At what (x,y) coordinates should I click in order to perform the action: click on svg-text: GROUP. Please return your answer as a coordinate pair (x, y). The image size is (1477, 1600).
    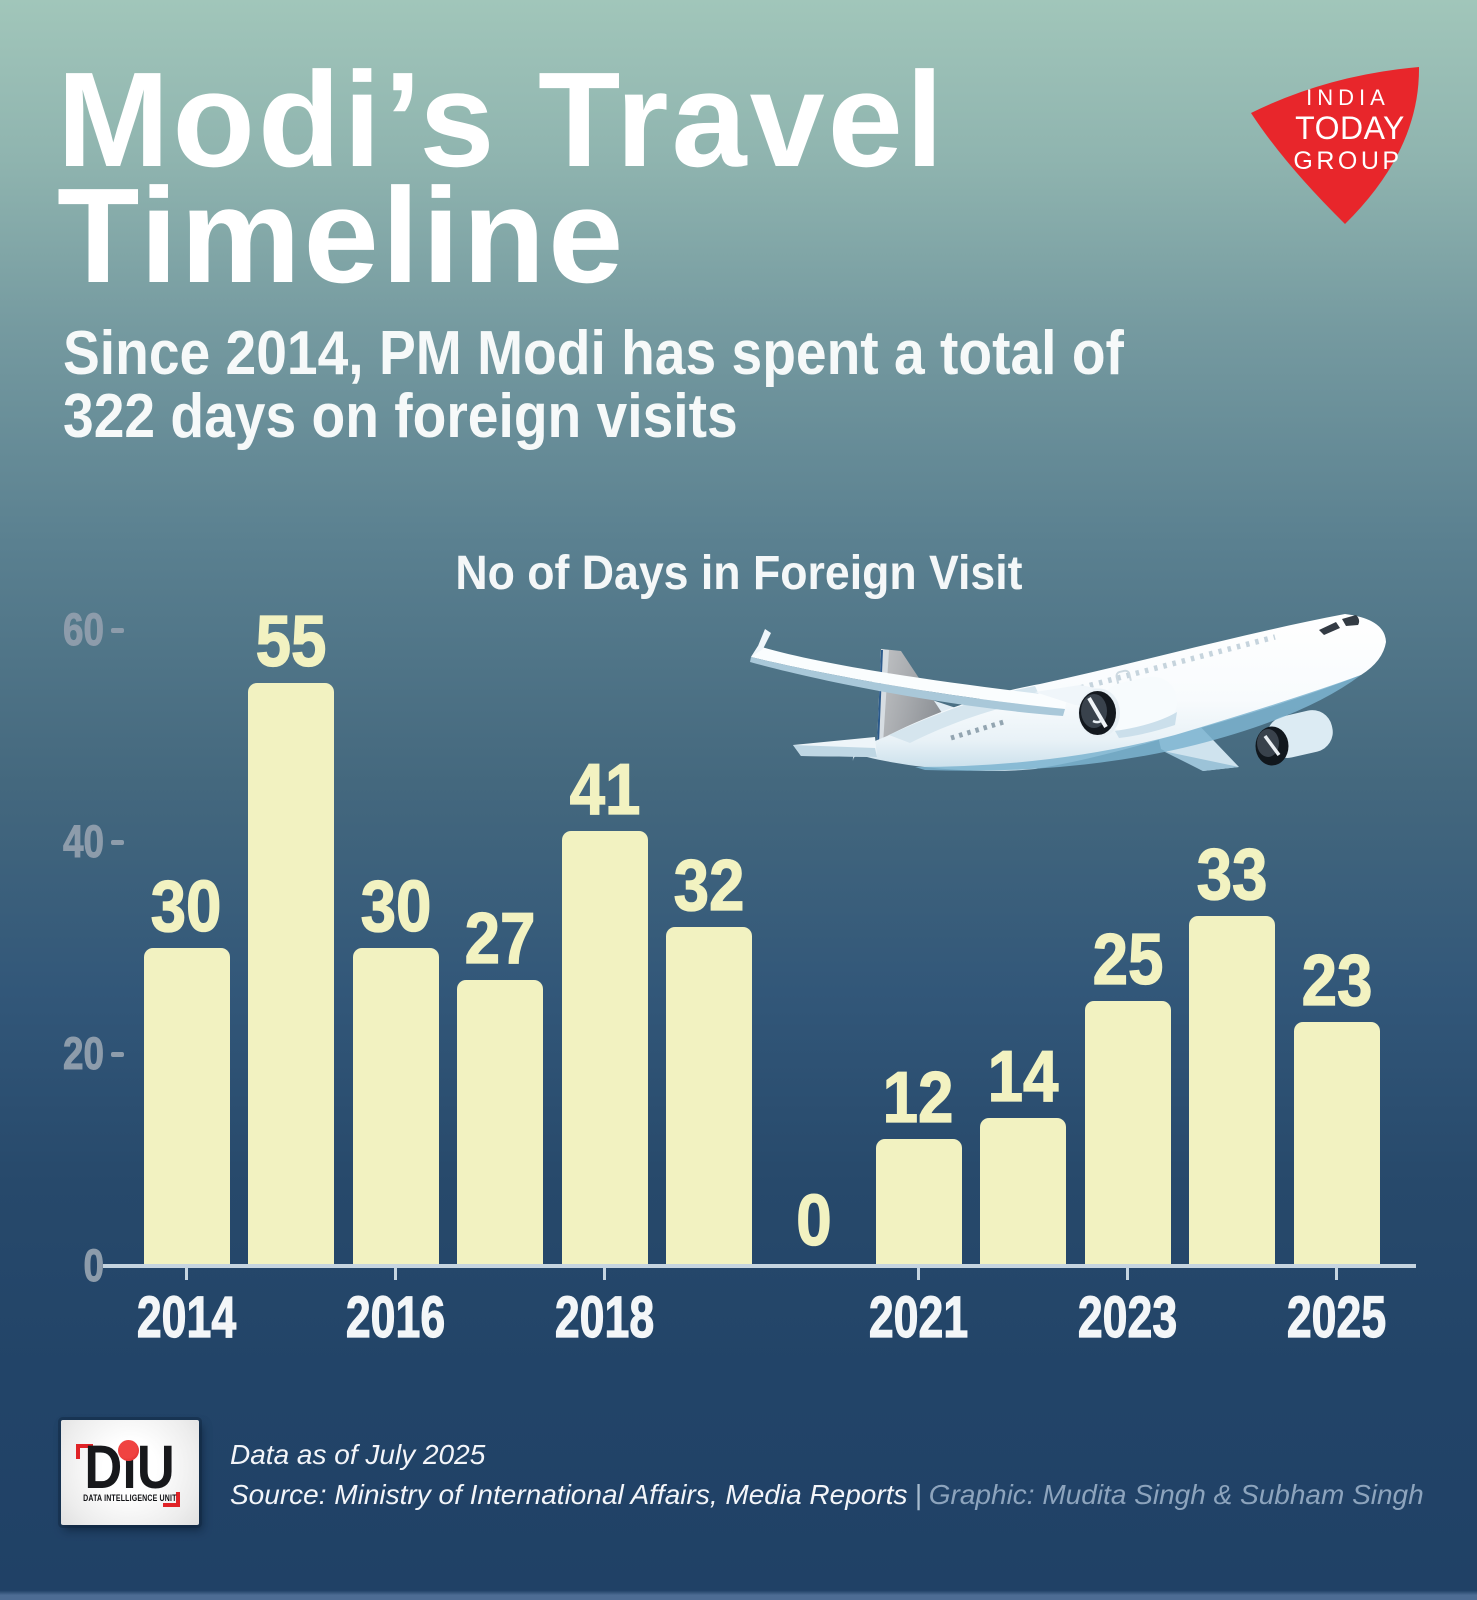
    Looking at the image, I should click on (1347, 161).